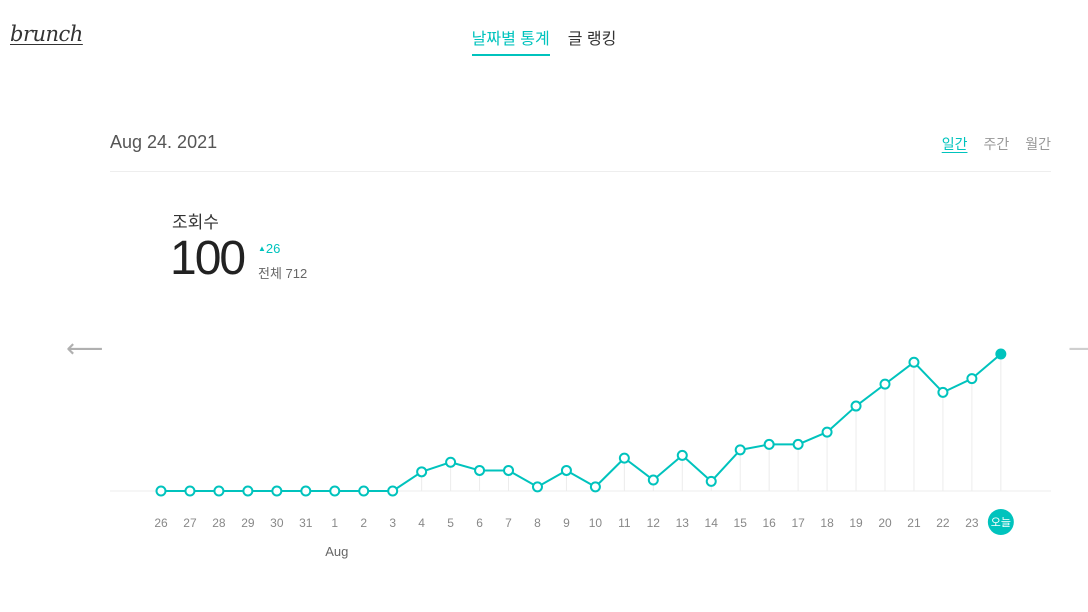 The height and width of the screenshot is (612, 1088). I want to click on date-header: Aug 24. 2021 일간 주간 월간, so click(580, 152).